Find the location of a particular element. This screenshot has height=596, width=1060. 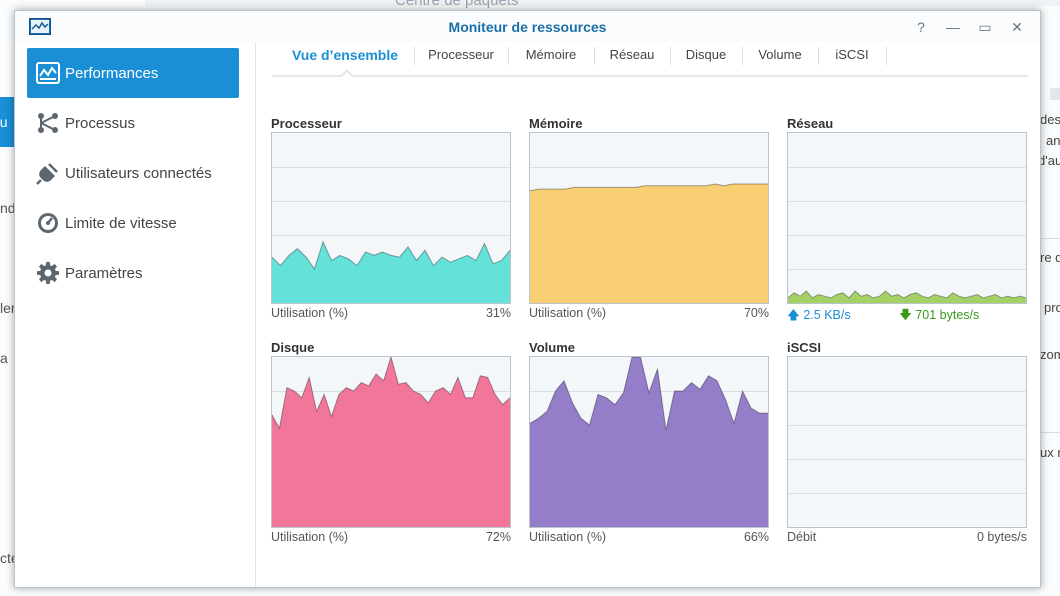

background-left-text: a is located at coordinates (4, 358).